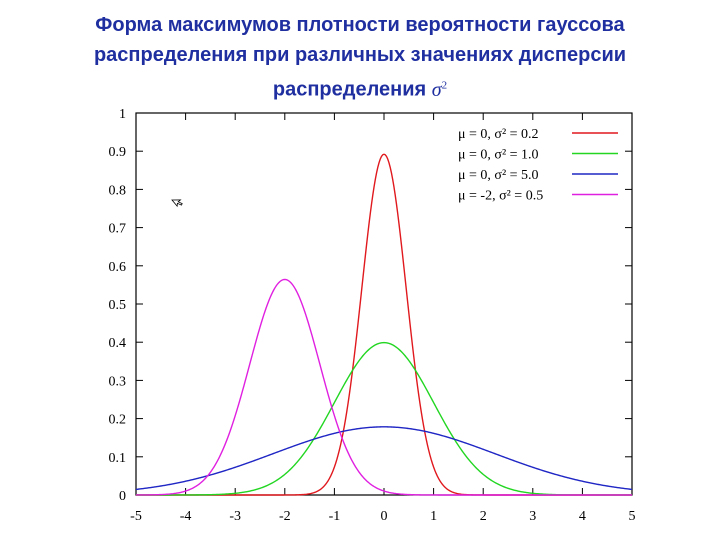  I want to click on x-tick-label: 3, so click(532, 516).